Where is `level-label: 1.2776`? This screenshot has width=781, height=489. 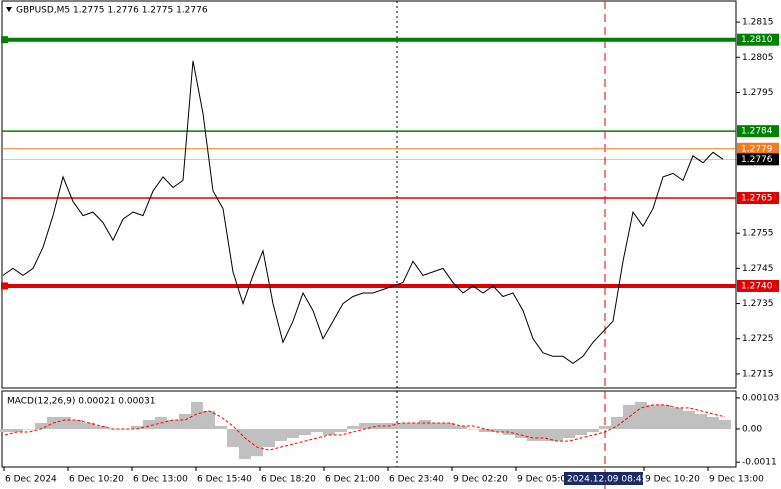 level-label: 1.2776 is located at coordinates (757, 160).